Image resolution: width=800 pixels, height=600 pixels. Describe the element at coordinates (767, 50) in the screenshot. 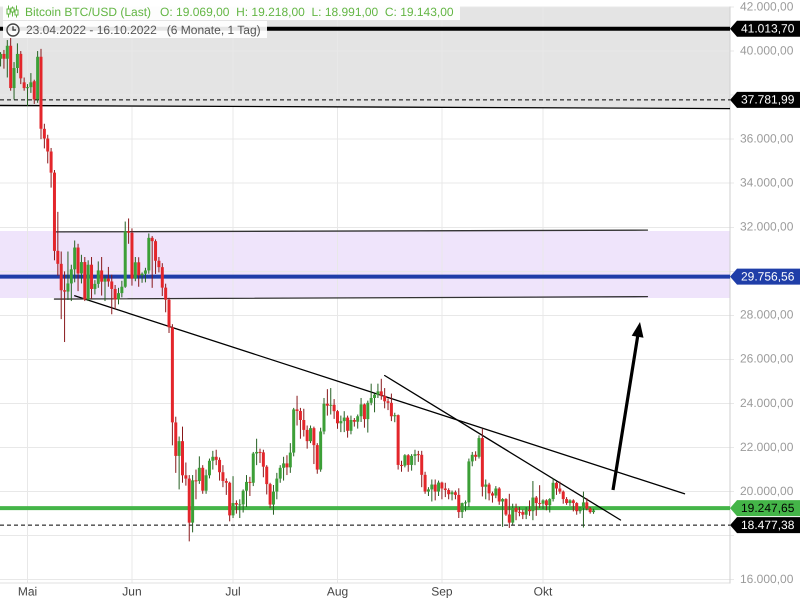

I see `y-tick-label: 40.000,00` at that location.